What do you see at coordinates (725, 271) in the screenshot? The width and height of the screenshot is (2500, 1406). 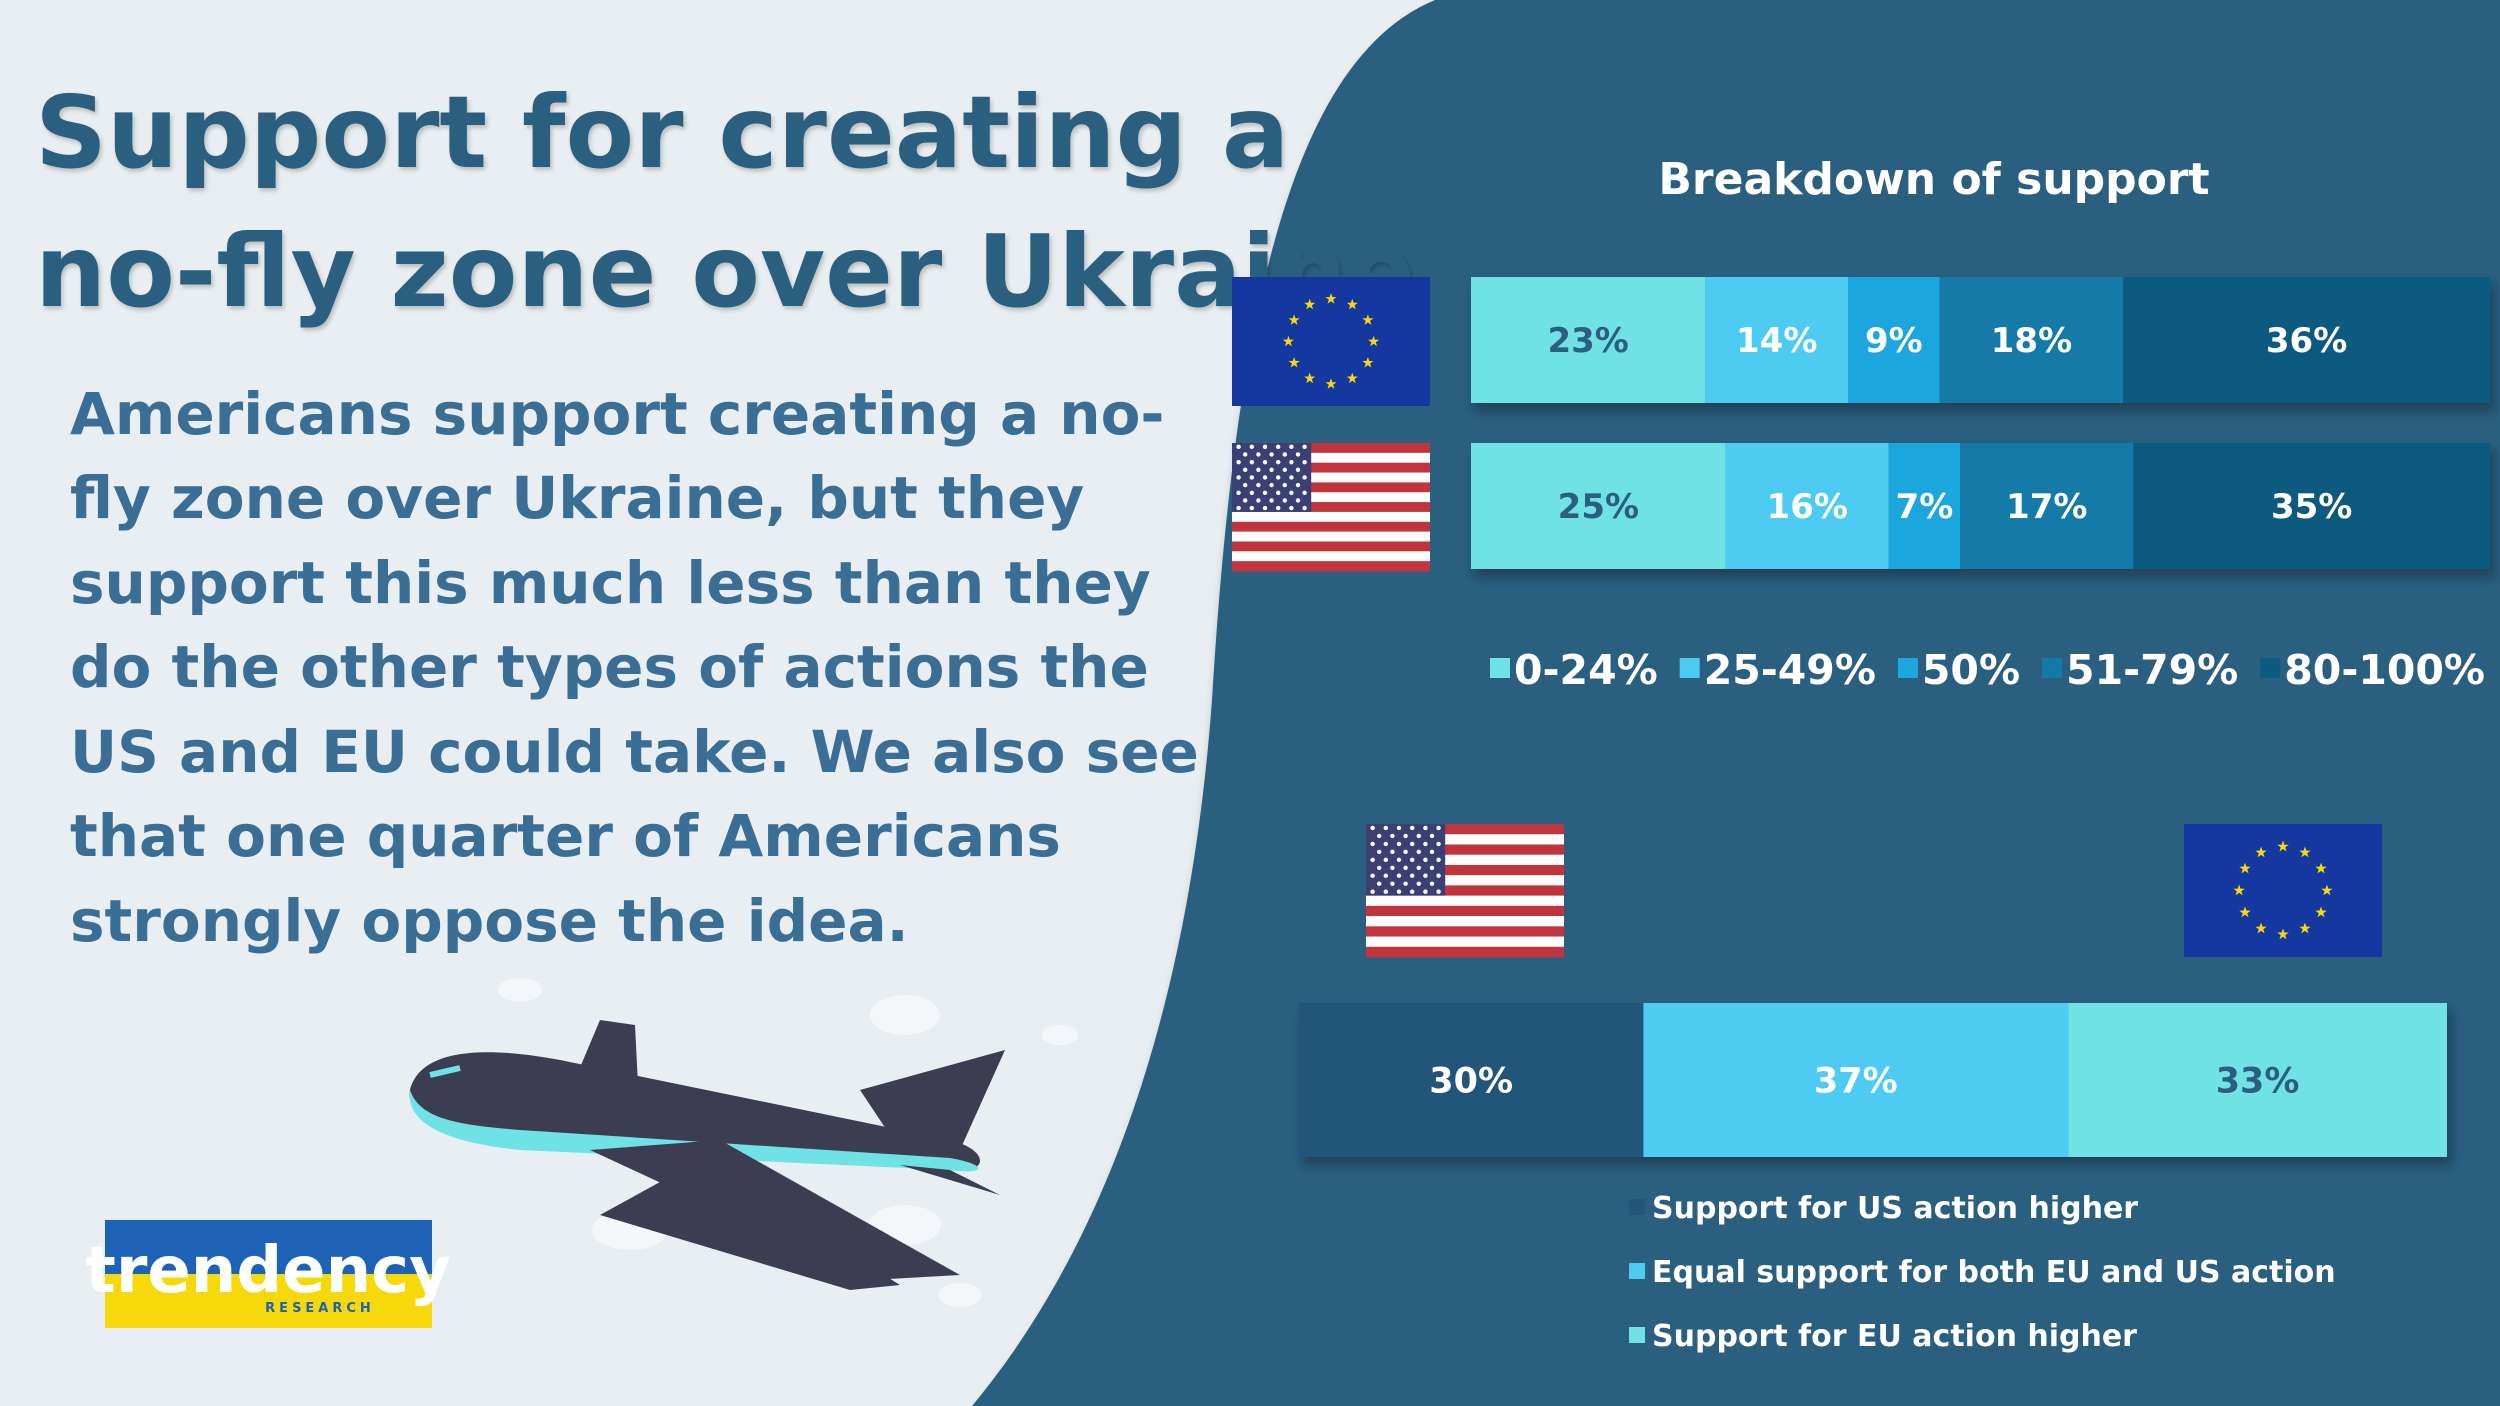 I see `title-line: no-fly zone over Ukraine` at bounding box center [725, 271].